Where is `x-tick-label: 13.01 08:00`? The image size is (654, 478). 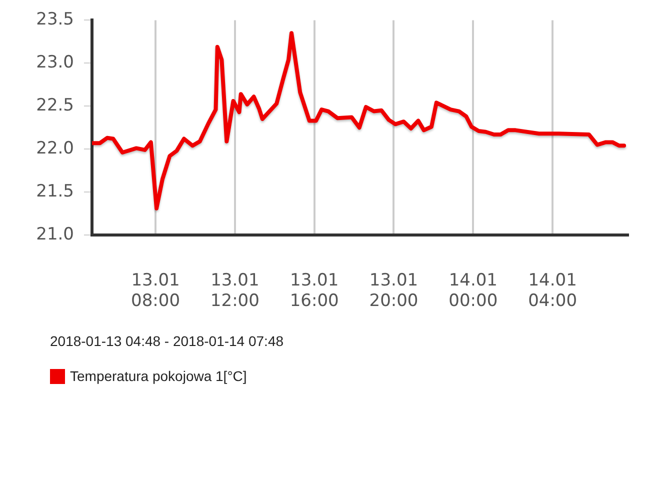
x-tick-label: 13.01 08:00 is located at coordinates (155, 291).